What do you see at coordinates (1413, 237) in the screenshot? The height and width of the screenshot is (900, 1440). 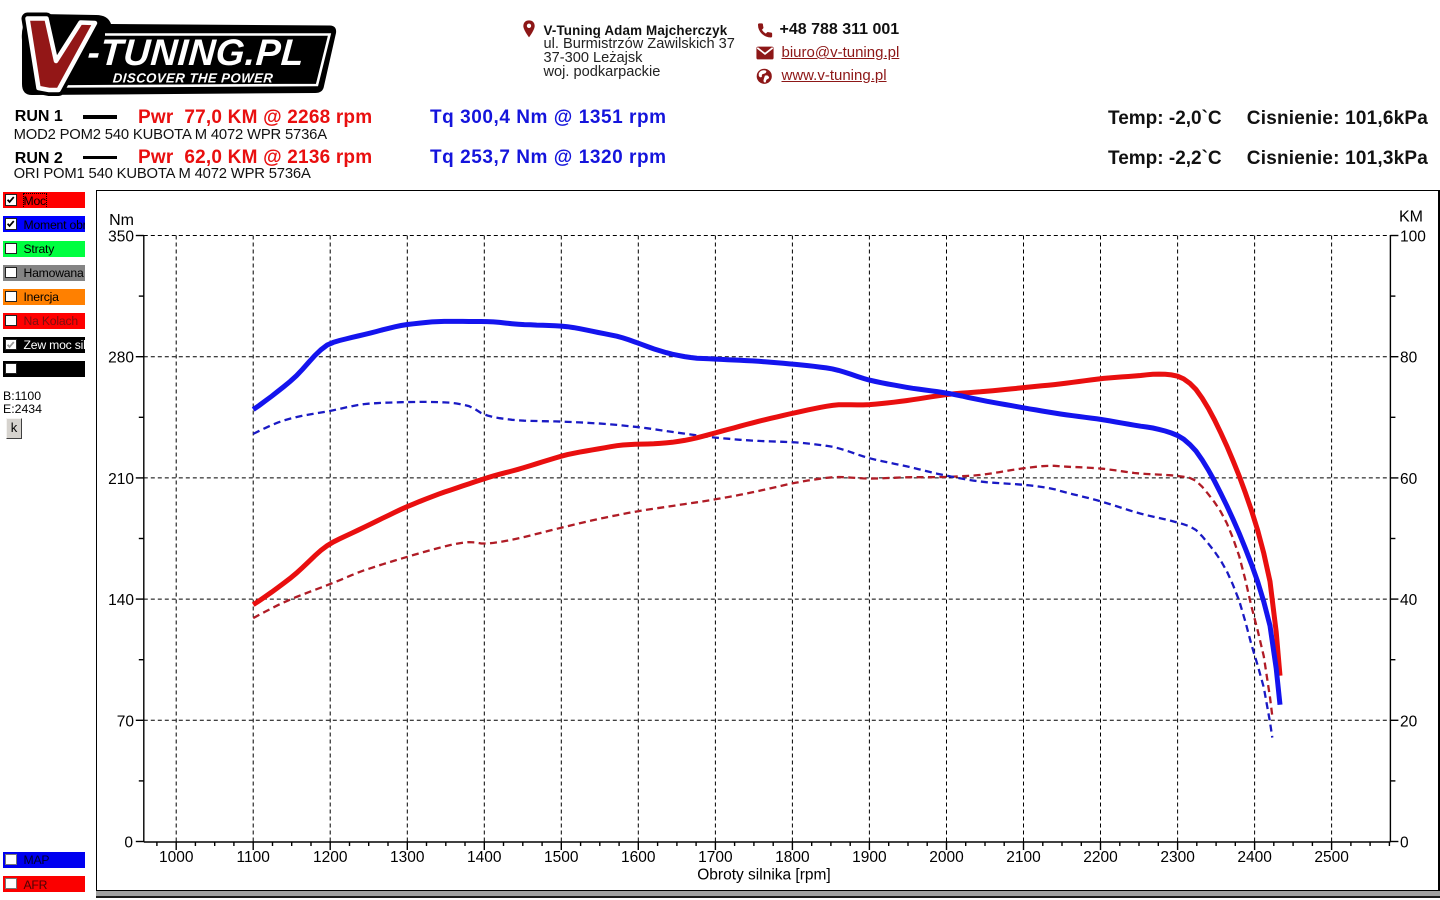 I see `svg-text: 100` at bounding box center [1413, 237].